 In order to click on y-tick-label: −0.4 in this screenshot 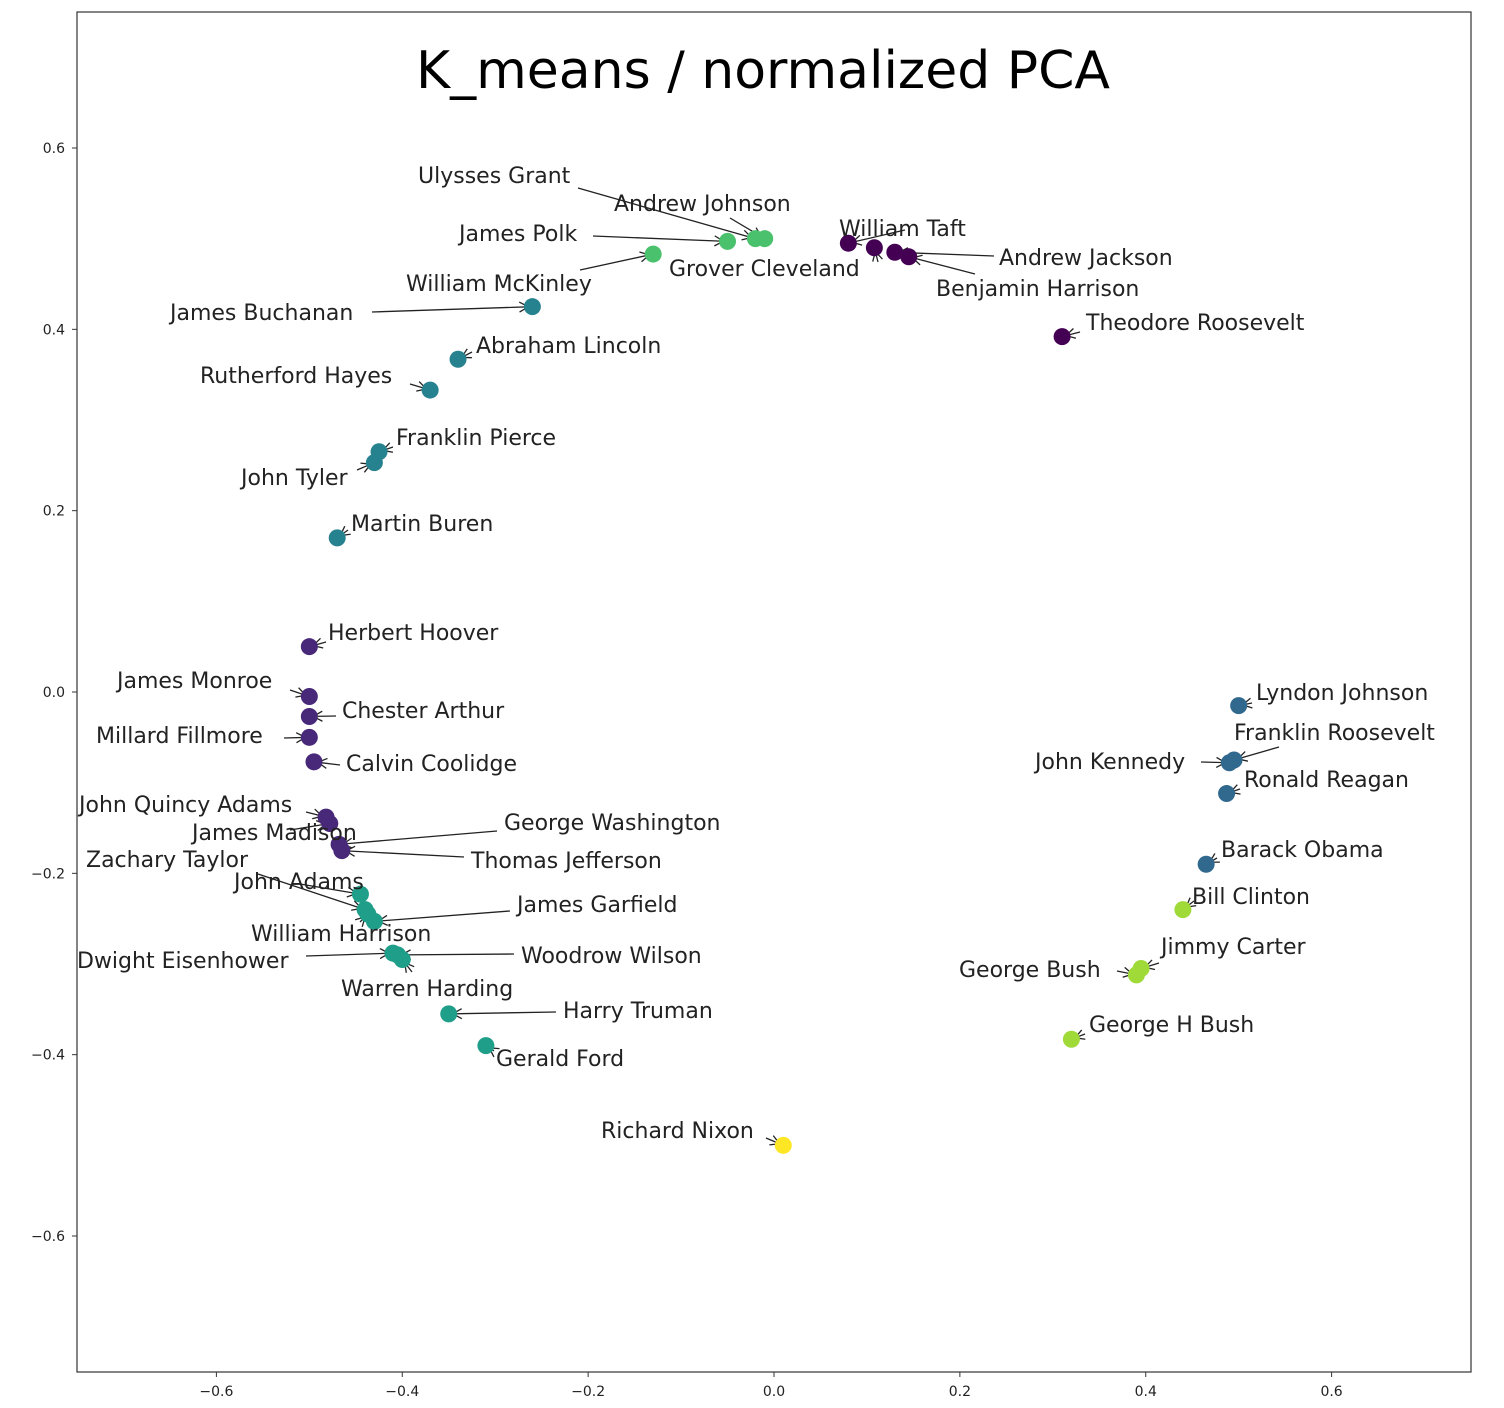, I will do `click(48, 1056)`.